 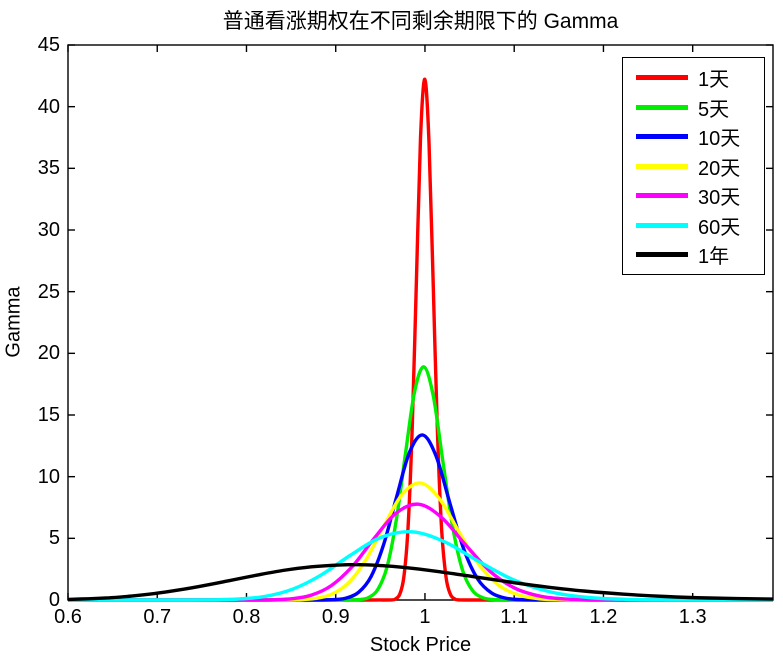 What do you see at coordinates (693, 78) in the screenshot?
I see `legend-item: 1天` at bounding box center [693, 78].